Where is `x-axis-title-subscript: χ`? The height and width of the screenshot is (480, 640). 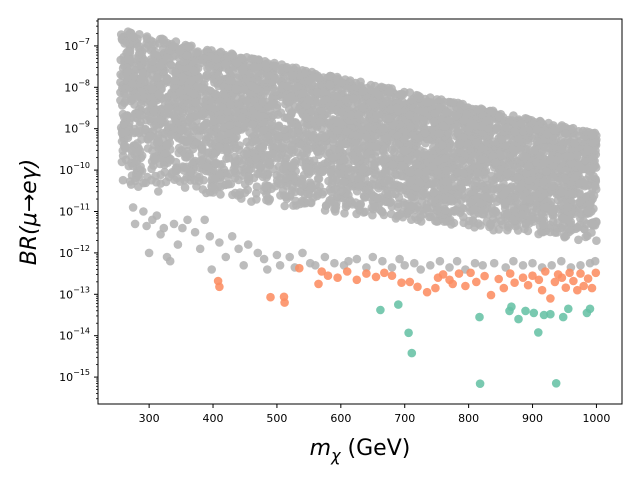
x-axis-title-subscript: χ is located at coordinates (335, 455).